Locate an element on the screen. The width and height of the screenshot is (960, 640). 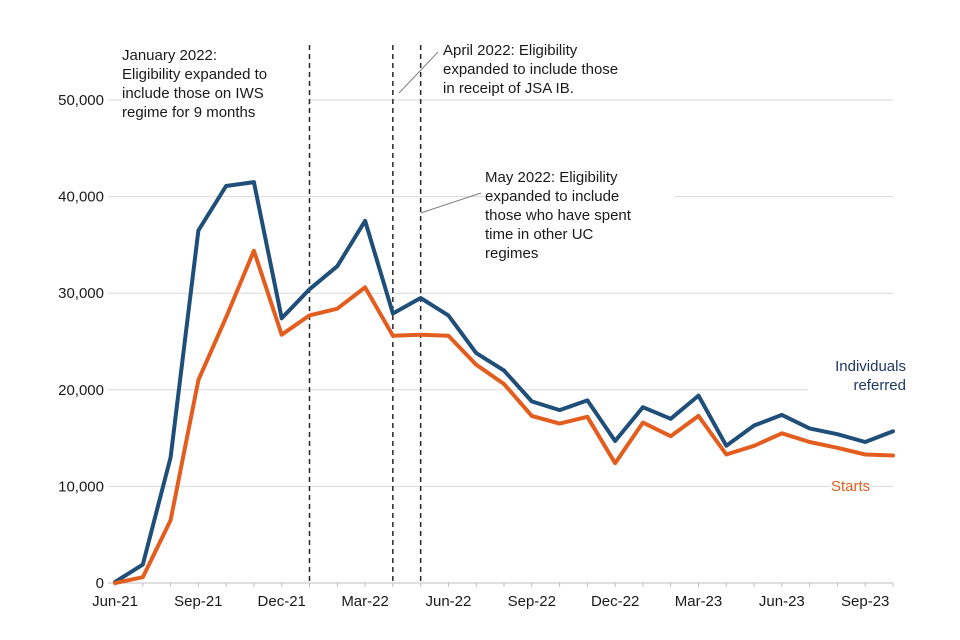
x-tick-label: Dec-21 is located at coordinates (282, 601).